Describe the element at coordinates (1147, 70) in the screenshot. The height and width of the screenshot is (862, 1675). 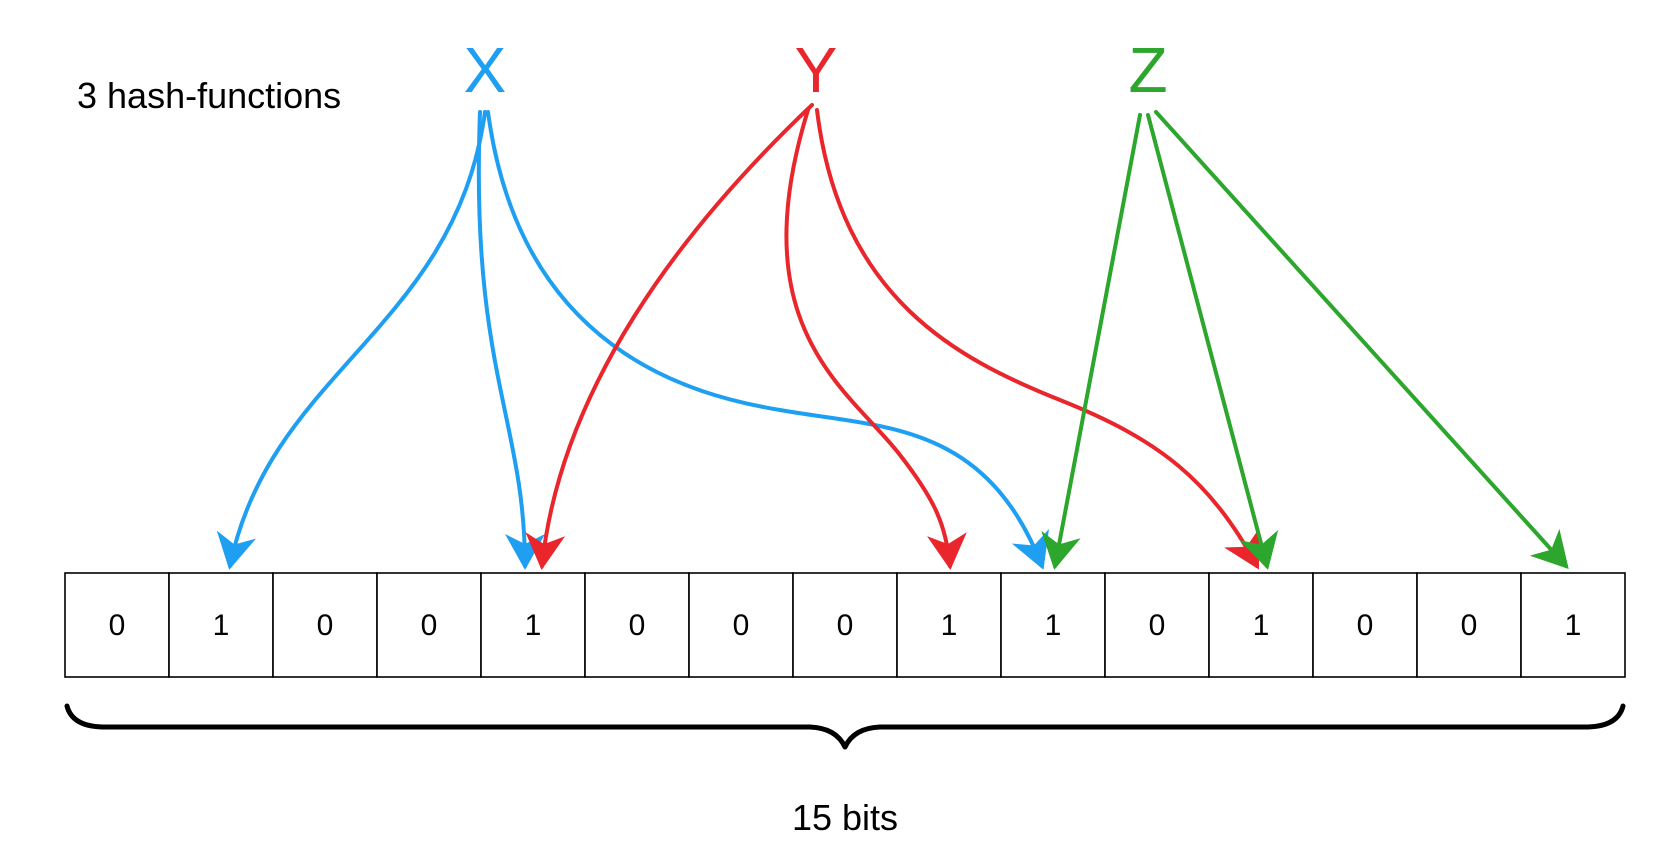
I see `key-z-label: Z` at that location.